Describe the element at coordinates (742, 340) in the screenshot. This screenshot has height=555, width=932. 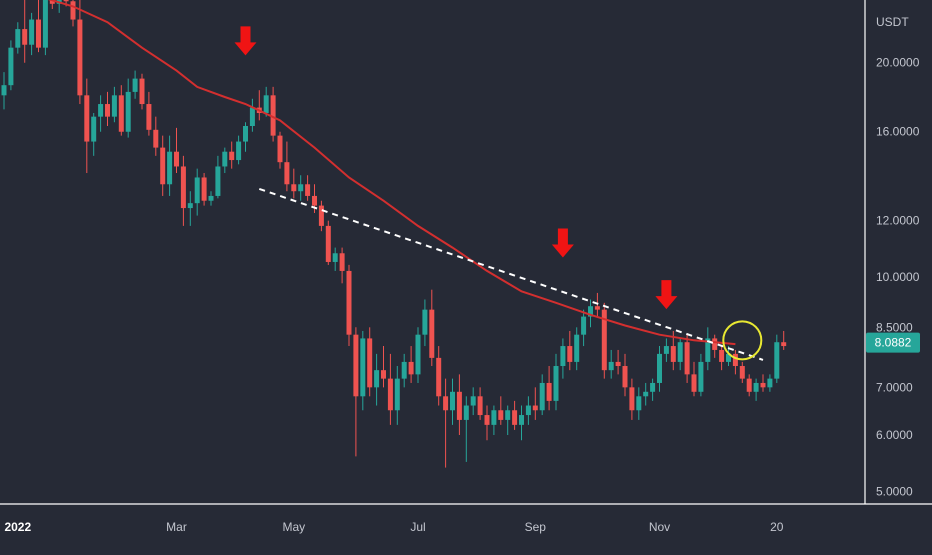
I see `highlight-circle` at that location.